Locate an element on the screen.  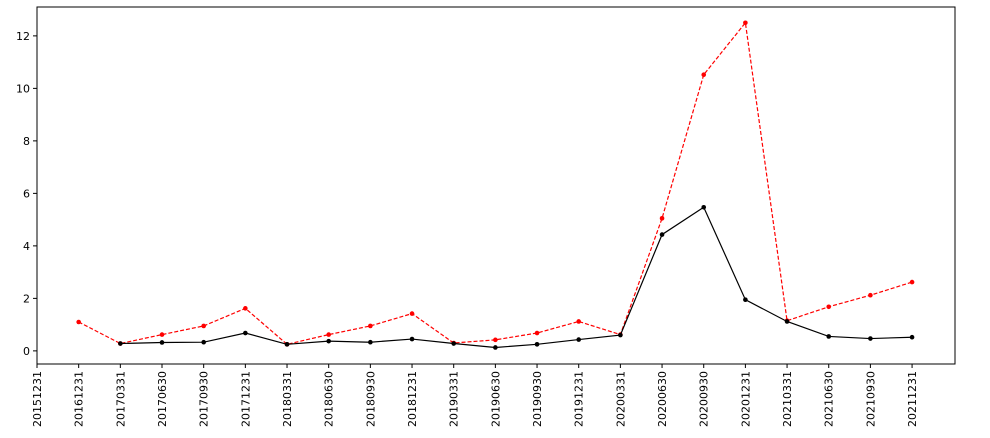
x-tick-label: 20151231 is located at coordinates (37, 399).